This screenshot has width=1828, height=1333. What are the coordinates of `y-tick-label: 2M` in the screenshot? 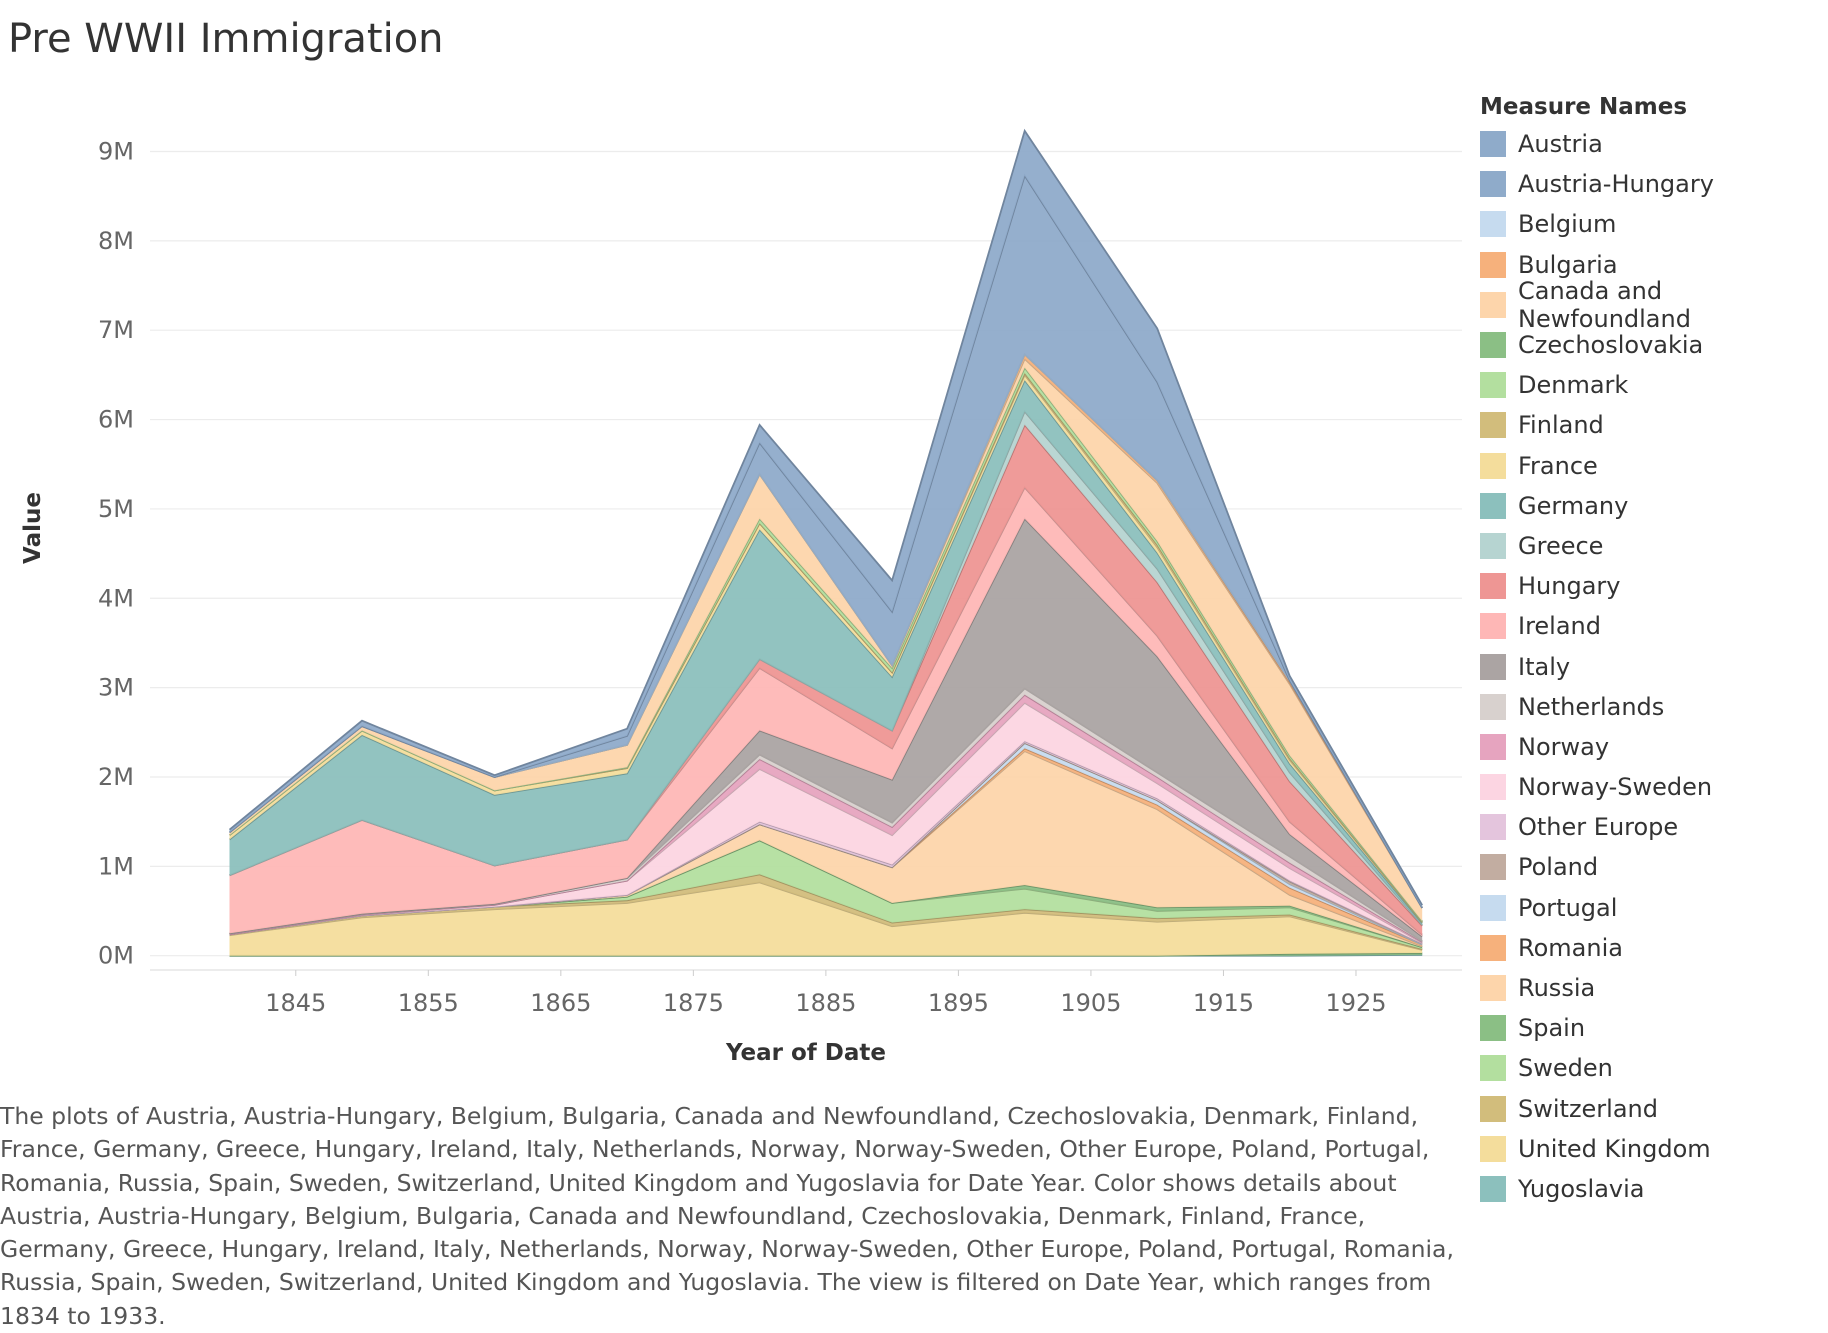 It's located at (116, 777).